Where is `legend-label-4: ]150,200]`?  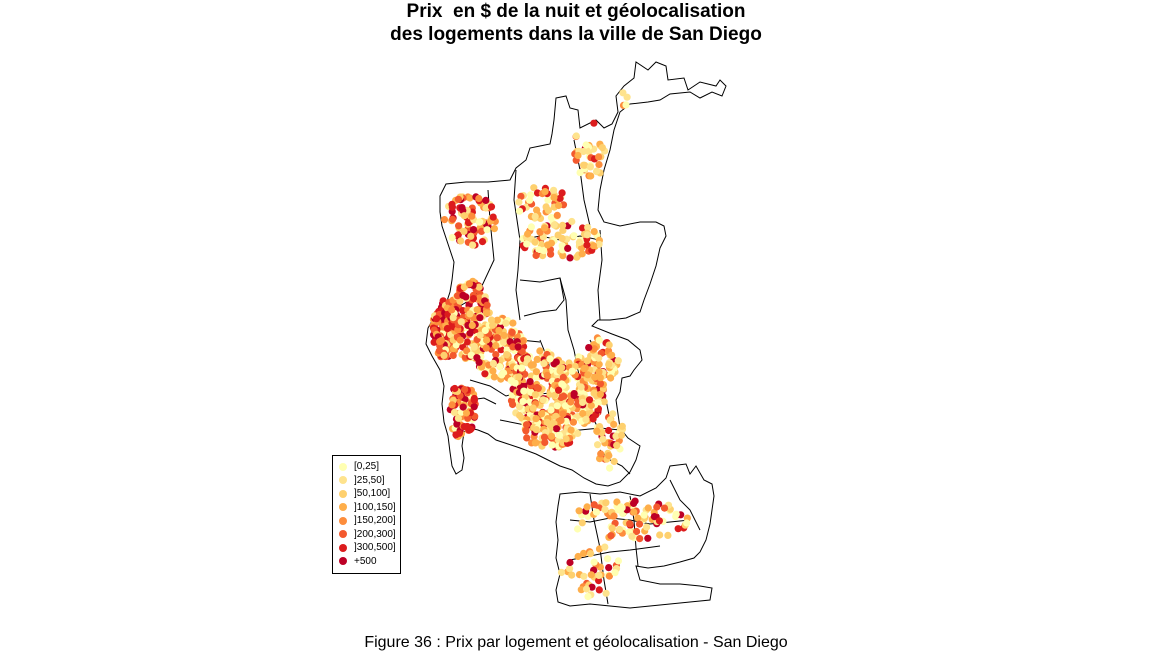 legend-label-4: ]150,200] is located at coordinates (375, 521).